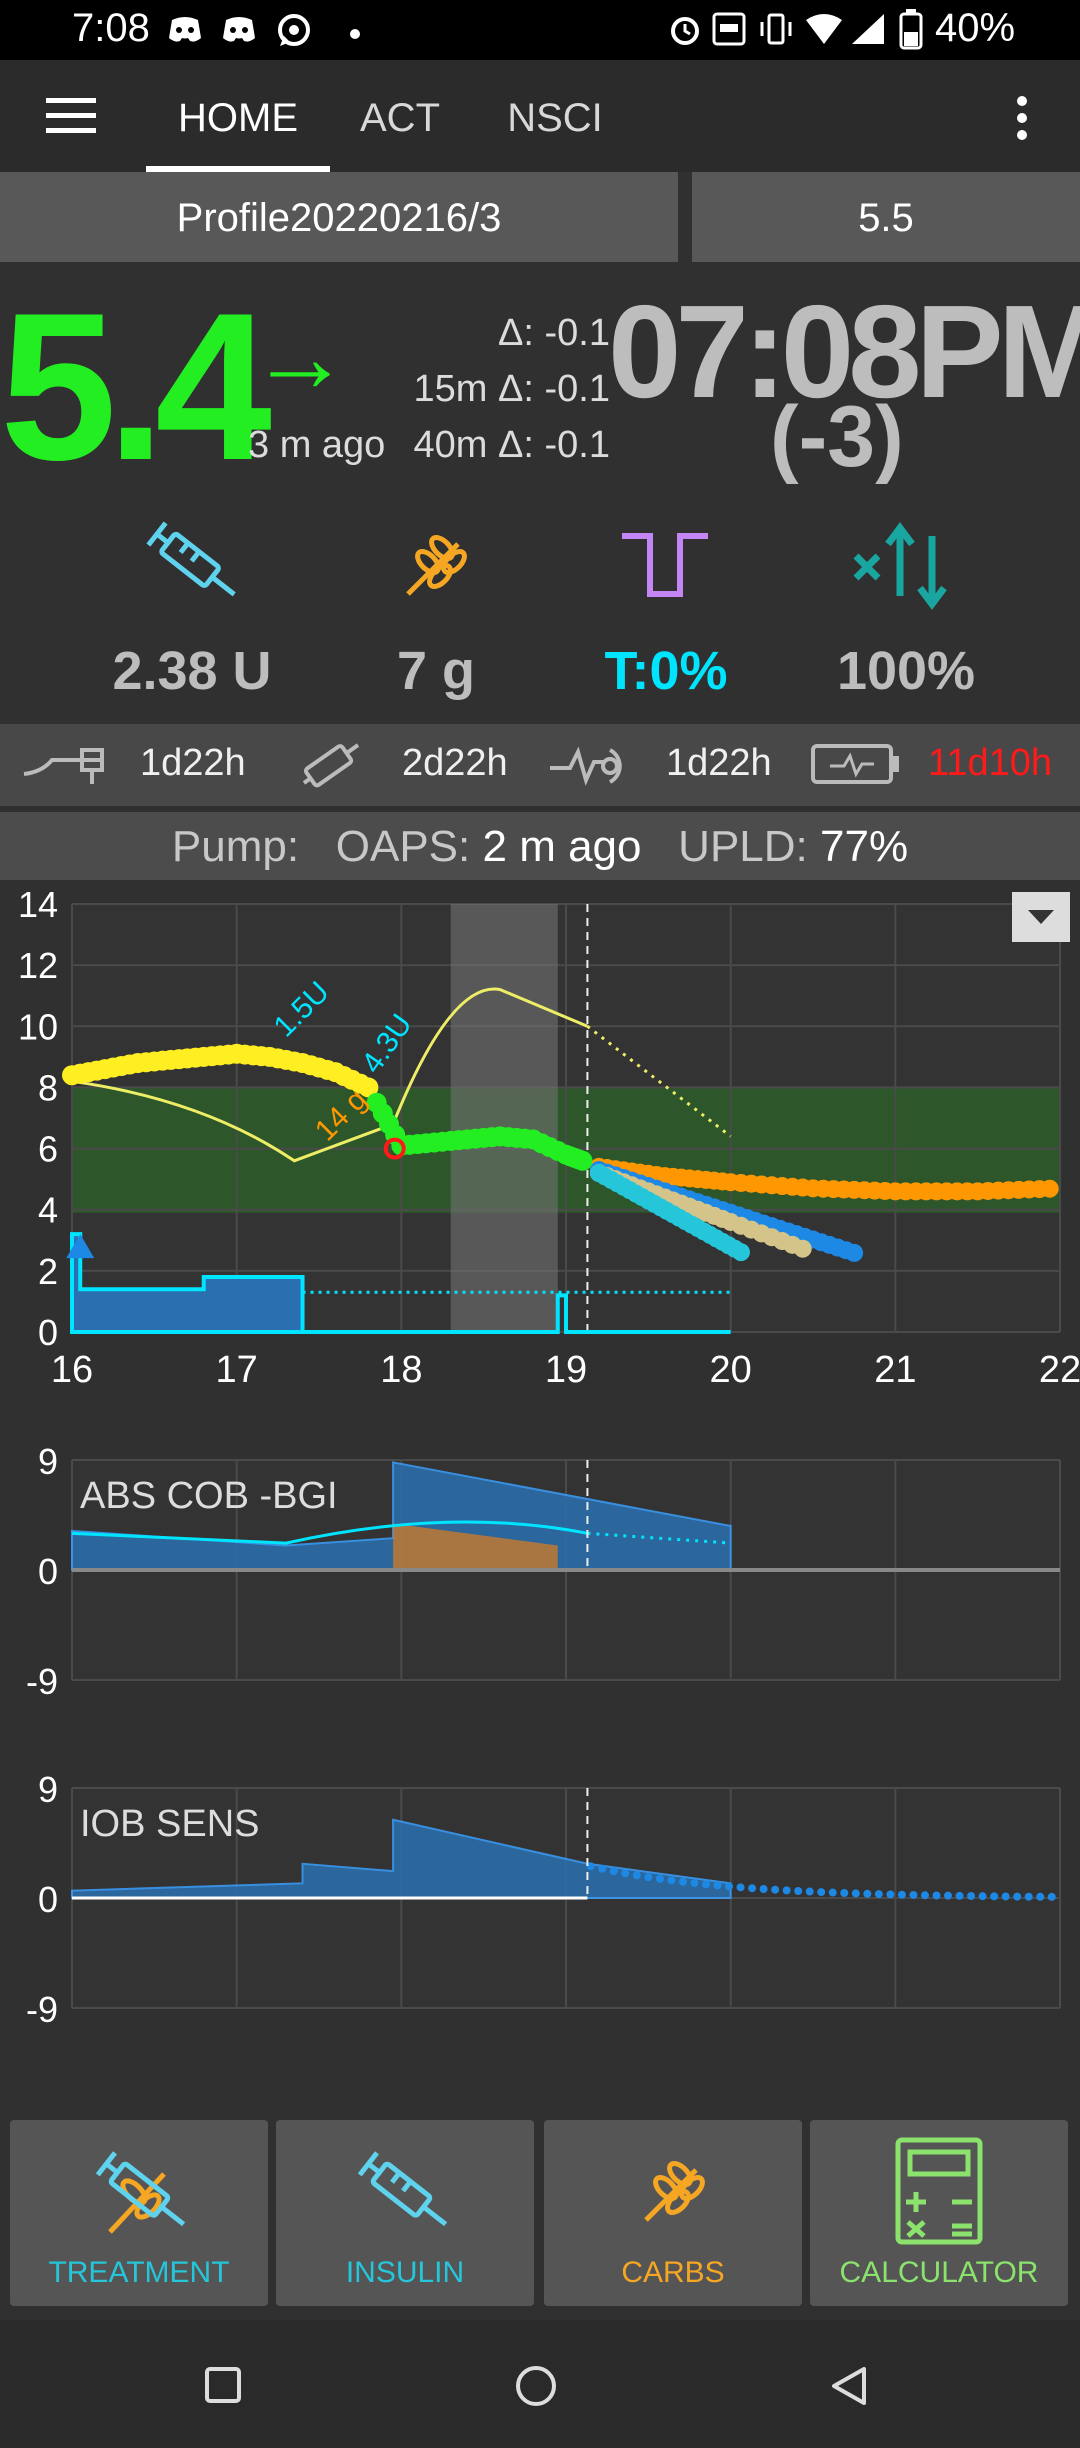  Describe the element at coordinates (436, 671) in the screenshot. I see `cob-value: 7 g` at that location.